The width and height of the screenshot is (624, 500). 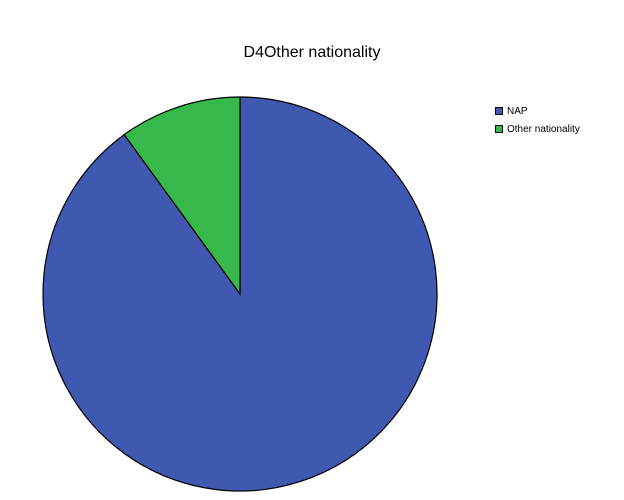 What do you see at coordinates (543, 129) in the screenshot?
I see `legend-label-other-nationality: Other nationality` at bounding box center [543, 129].